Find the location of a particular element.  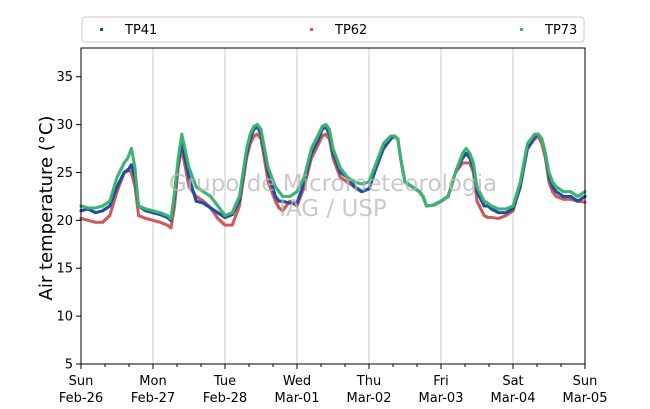

x-tick-label-day: Sun is located at coordinates (585, 381).